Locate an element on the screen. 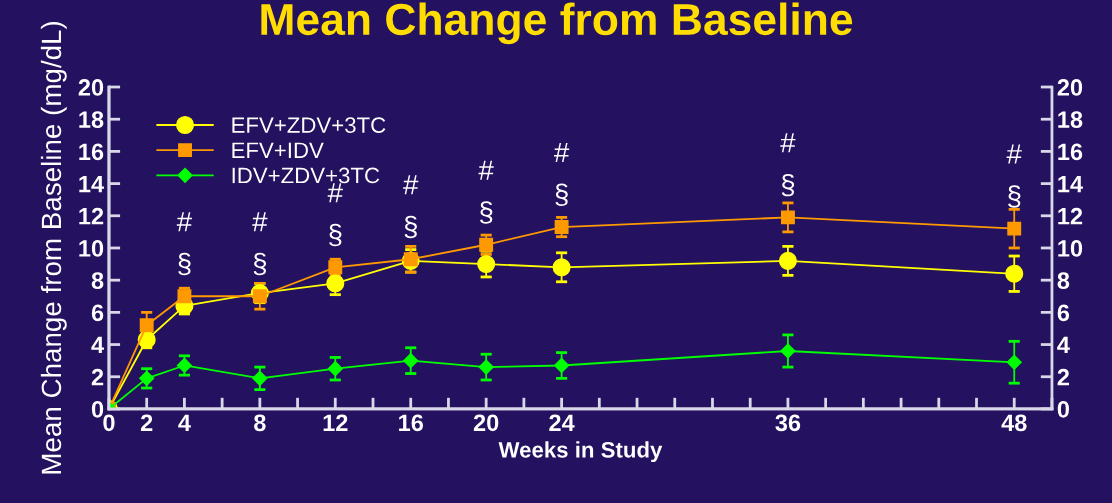 The width and height of the screenshot is (1112, 503). y-tick-label: 0 is located at coordinates (97, 409).